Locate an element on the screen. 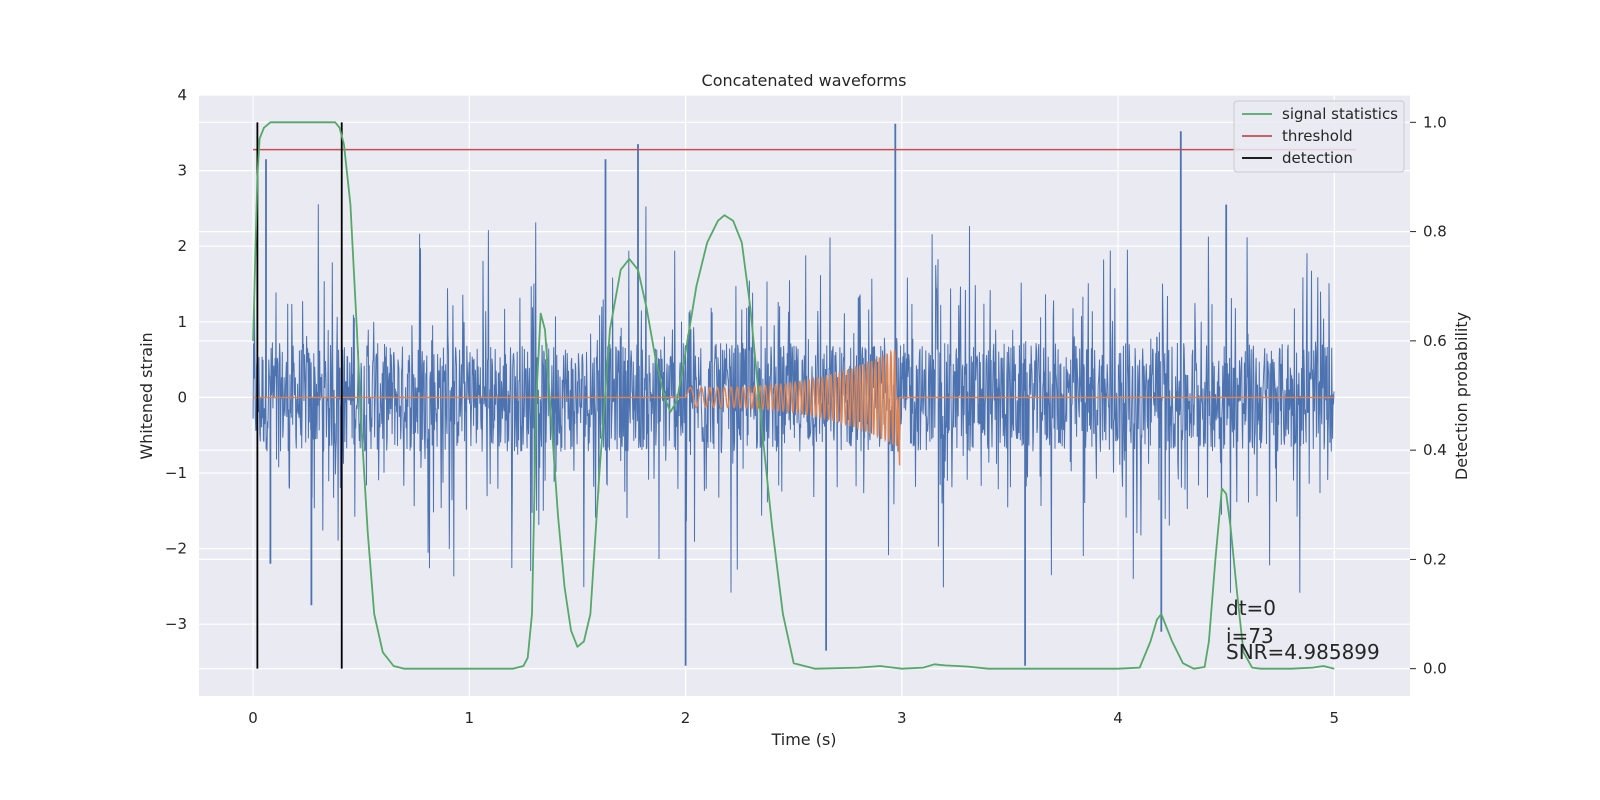 The width and height of the screenshot is (1600, 800). legend-label-signal-statistics: signal statistics is located at coordinates (1340, 114).